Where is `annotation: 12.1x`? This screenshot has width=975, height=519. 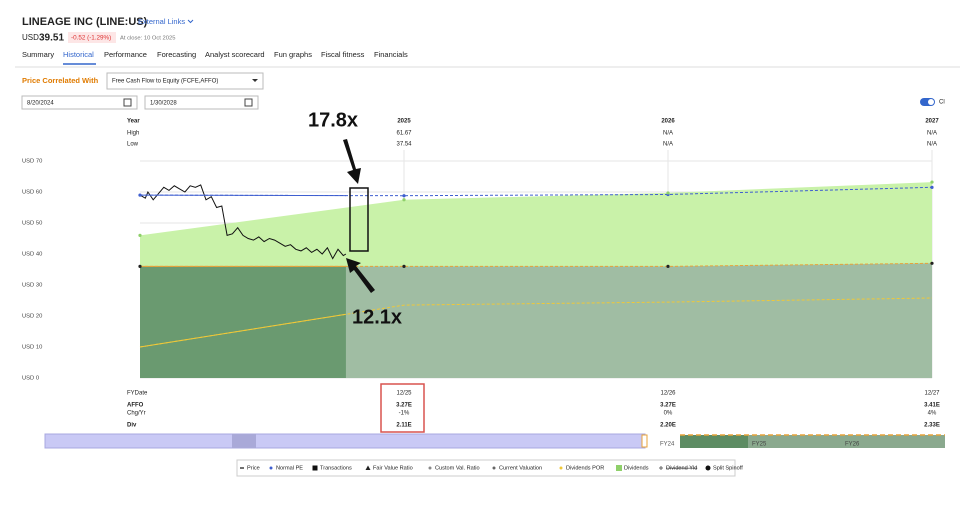 annotation: 12.1x is located at coordinates (377, 317).